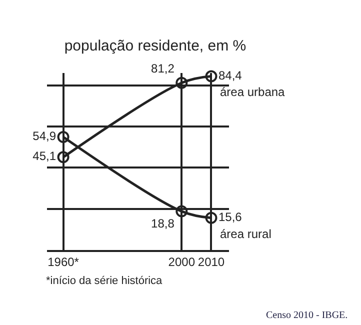  Describe the element at coordinates (307, 315) in the screenshot. I see `text: Censo 2010 - IBGE.` at that location.